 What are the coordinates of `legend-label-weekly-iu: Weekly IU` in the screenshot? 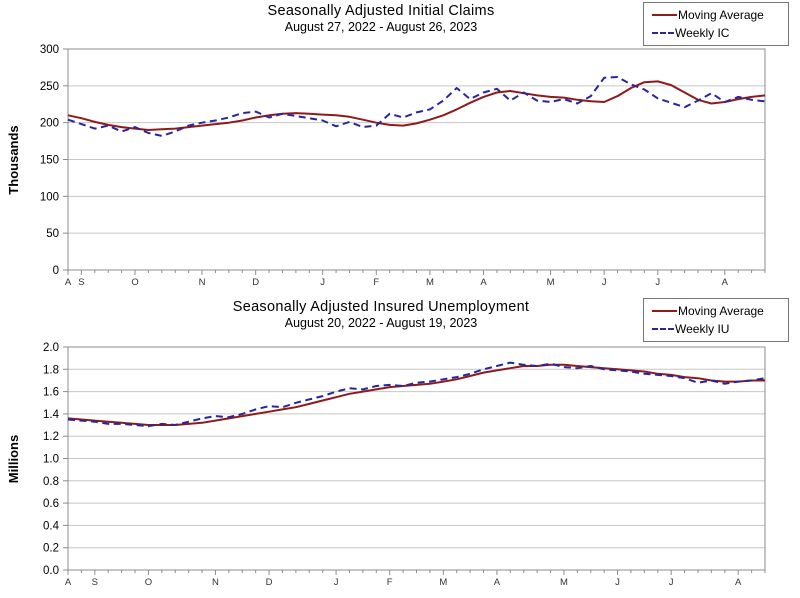 It's located at (702, 329).